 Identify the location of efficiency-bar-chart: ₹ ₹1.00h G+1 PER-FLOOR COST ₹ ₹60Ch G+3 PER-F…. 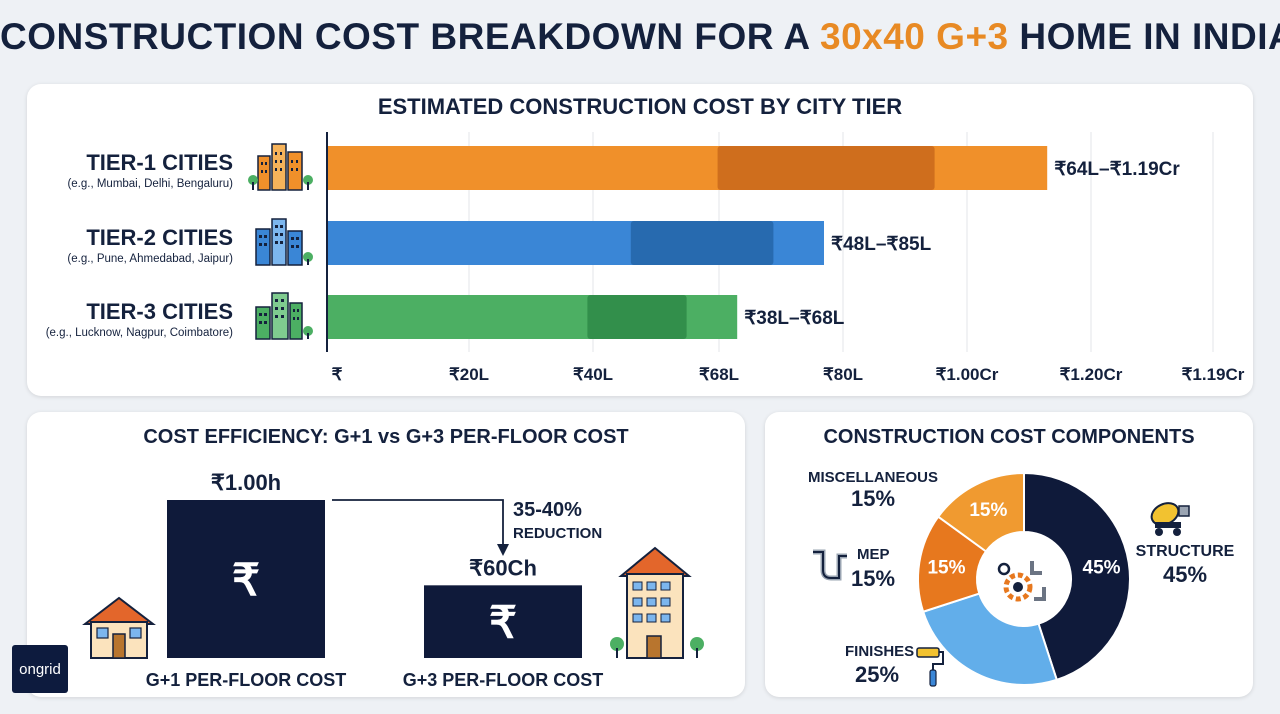
(393, 580).